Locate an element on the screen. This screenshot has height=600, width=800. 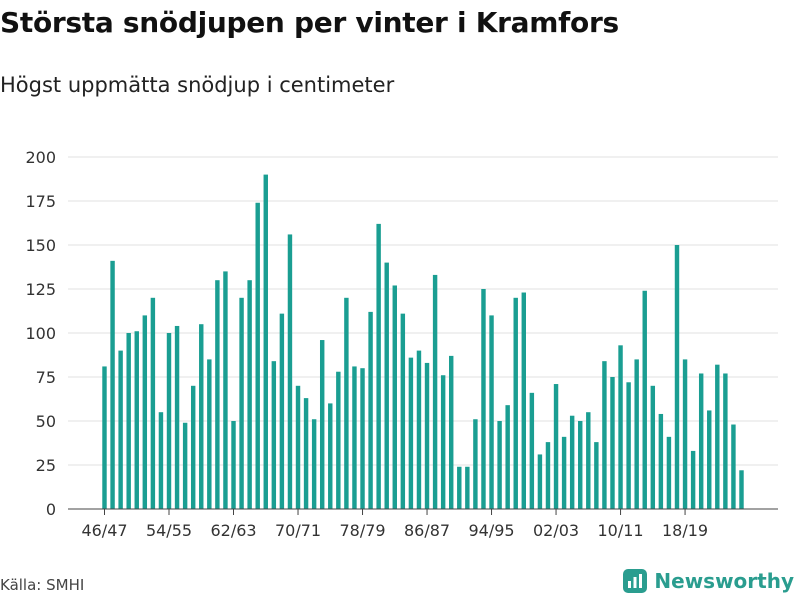
bar-13/14 is located at coordinates (644, 399).